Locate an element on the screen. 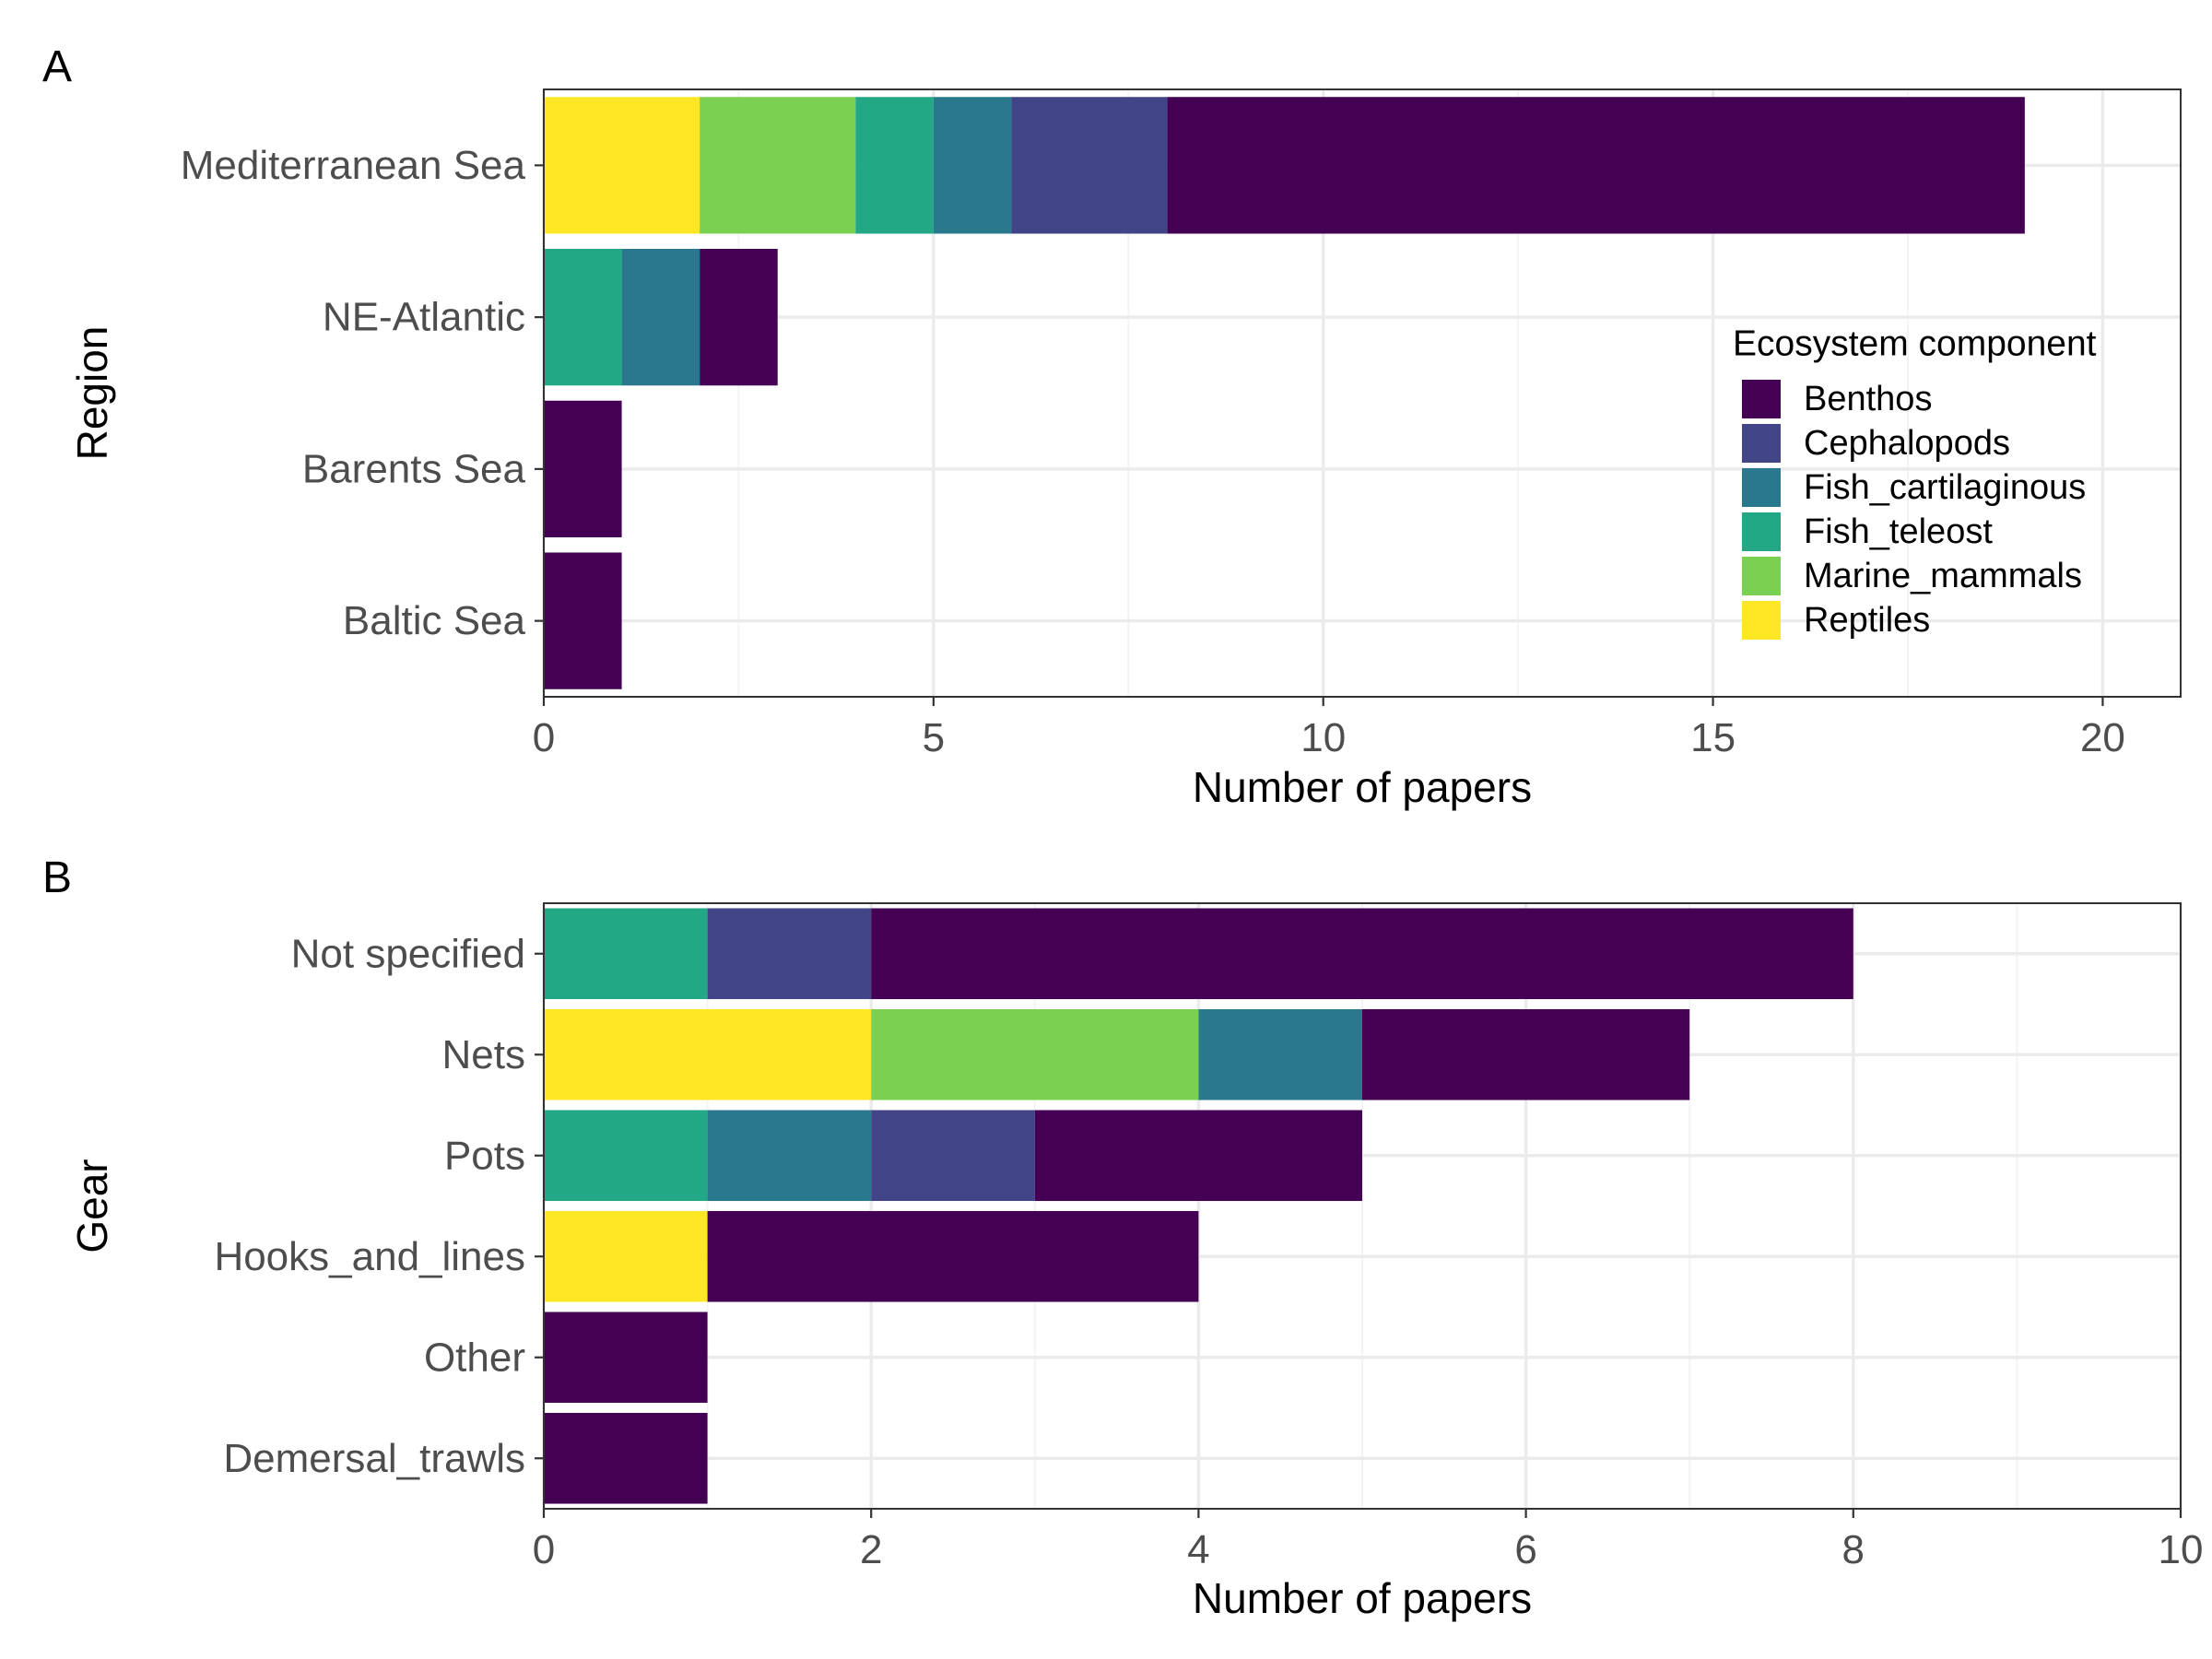 Image resolution: width=2212 pixels, height=1659 pixels. x-tick-label: 6 is located at coordinates (1525, 1549).